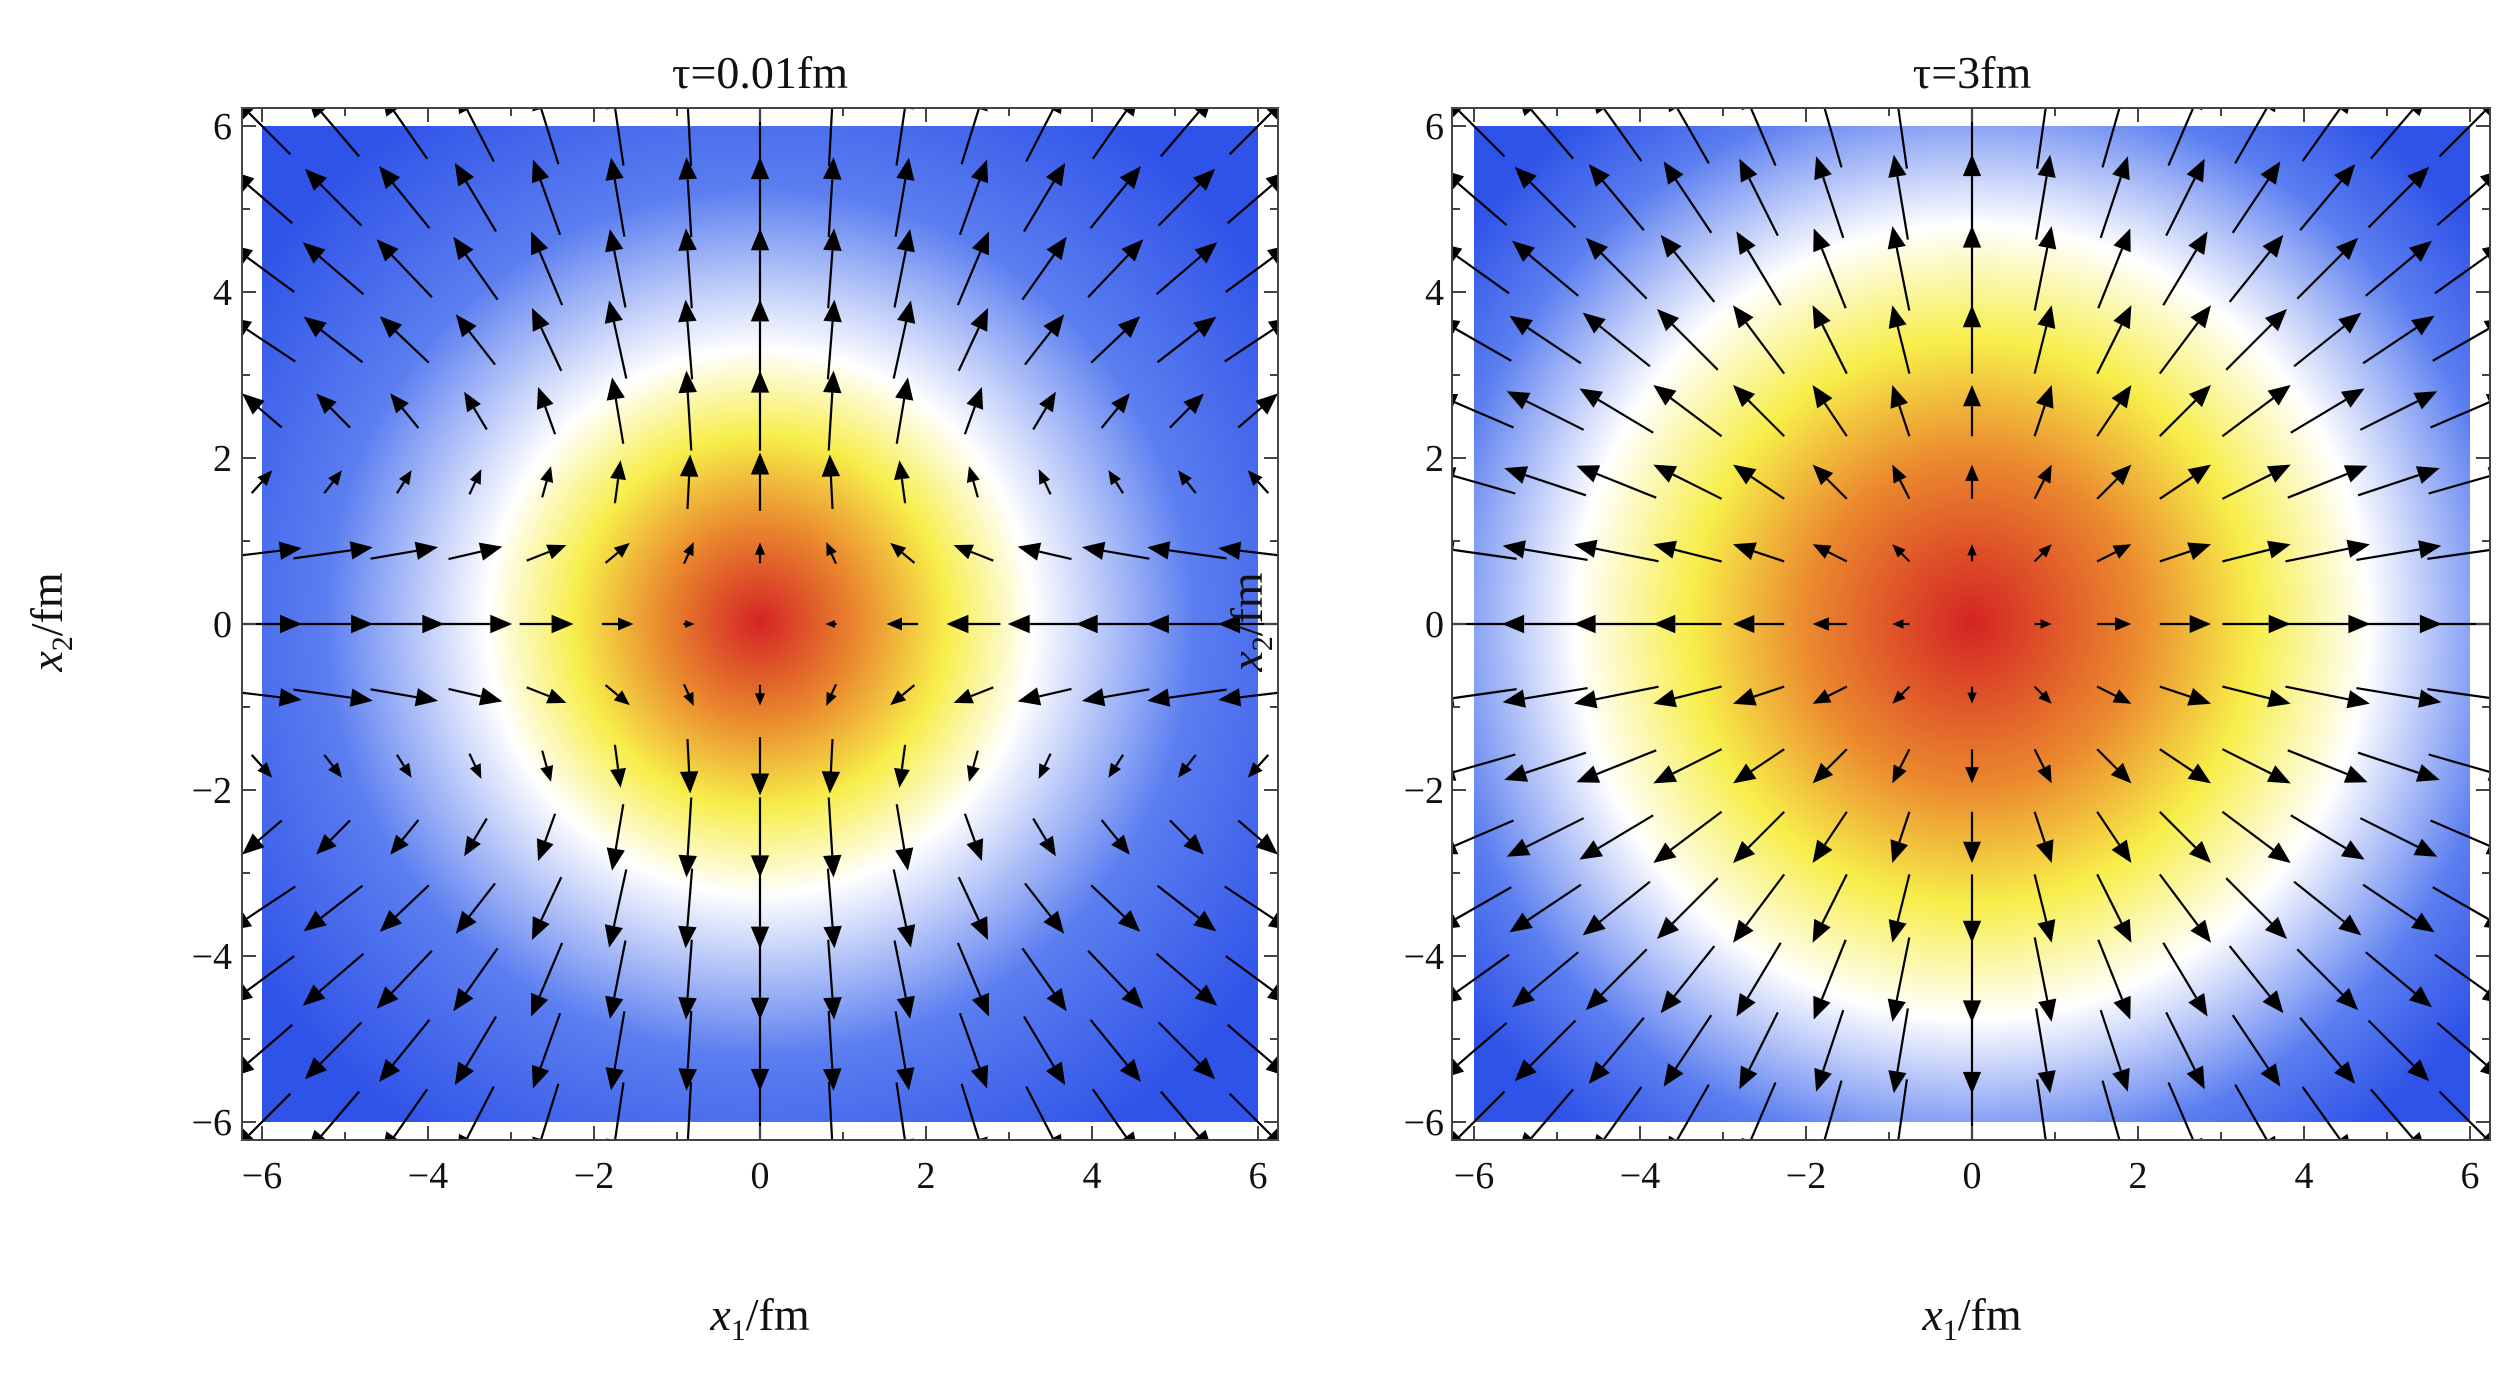 Image resolution: width=2500 pixels, height=1395 pixels. Describe the element at coordinates (1258, 1176) in the screenshot. I see `x-tick-label: 6` at that location.